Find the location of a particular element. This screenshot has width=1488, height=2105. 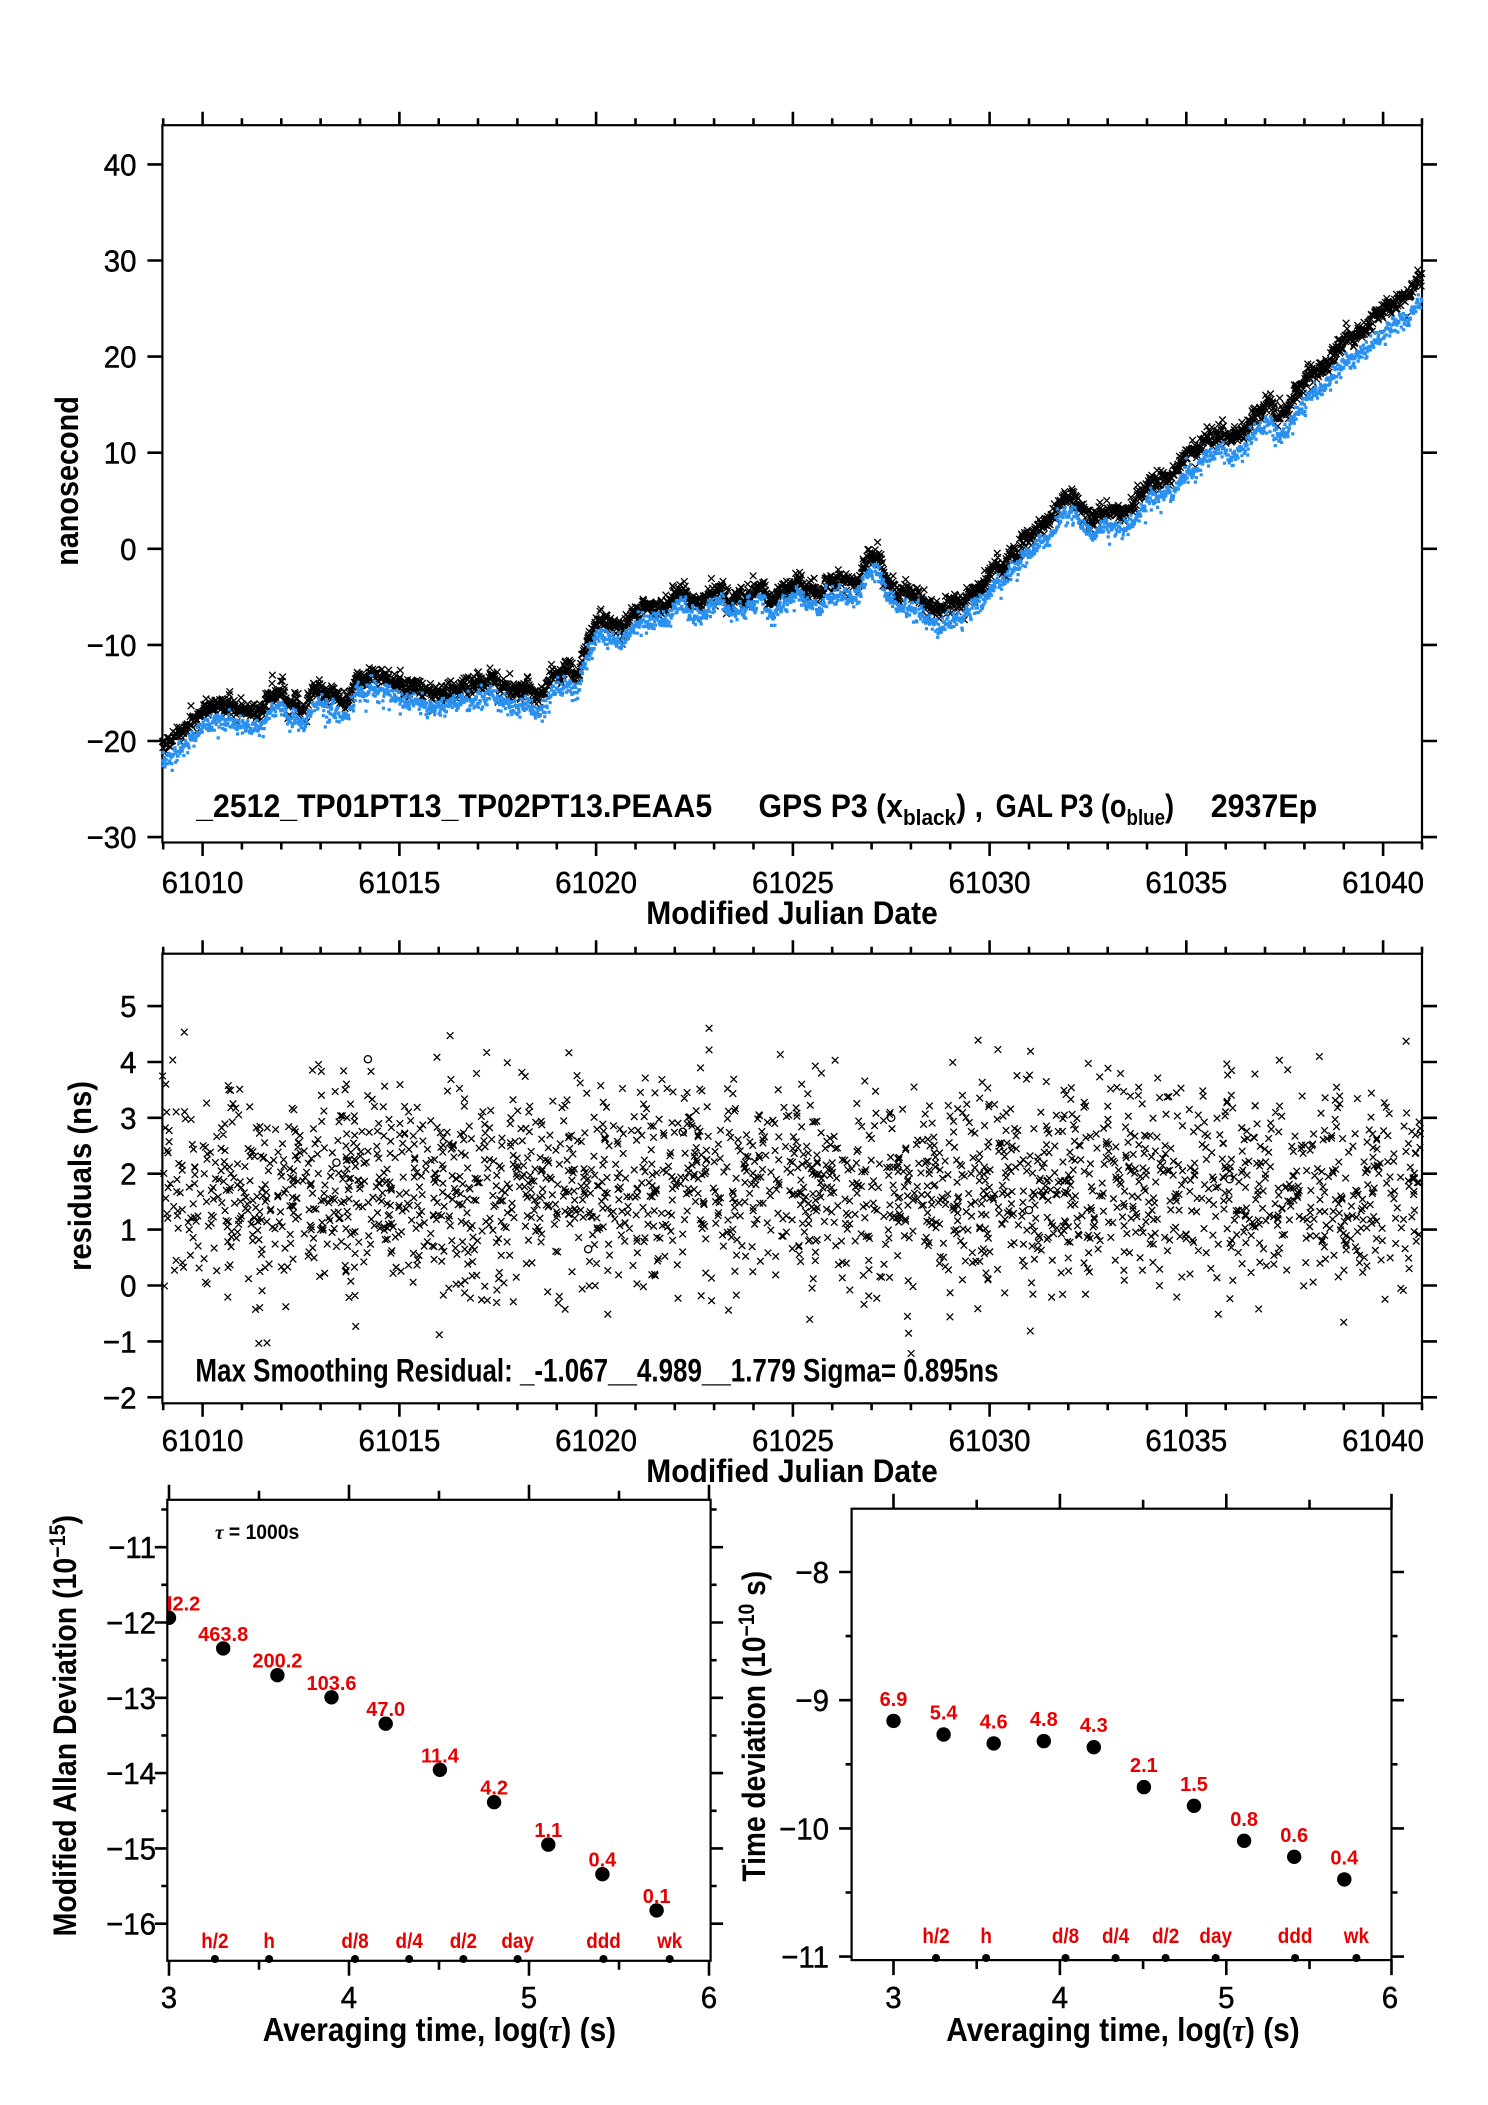

svg-text: GAL P3 (oblue) is located at coordinates (1085, 809).